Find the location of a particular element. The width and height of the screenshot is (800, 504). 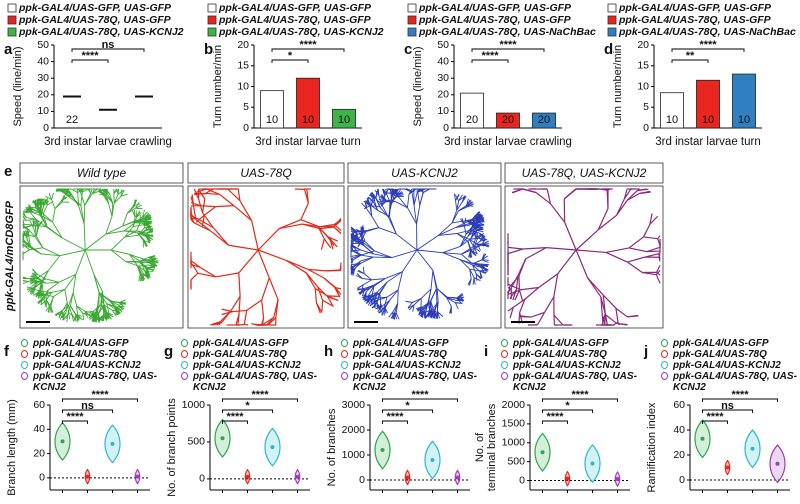

y-tick-label: 10 is located at coordinates (443, 111).